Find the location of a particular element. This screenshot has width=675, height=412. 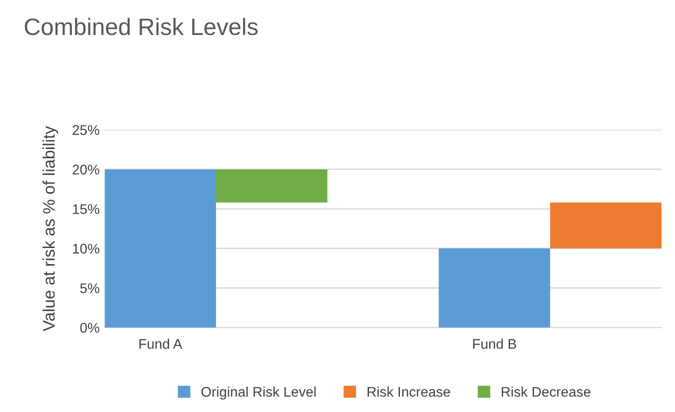

legend-label: Risk Increase is located at coordinates (409, 391).